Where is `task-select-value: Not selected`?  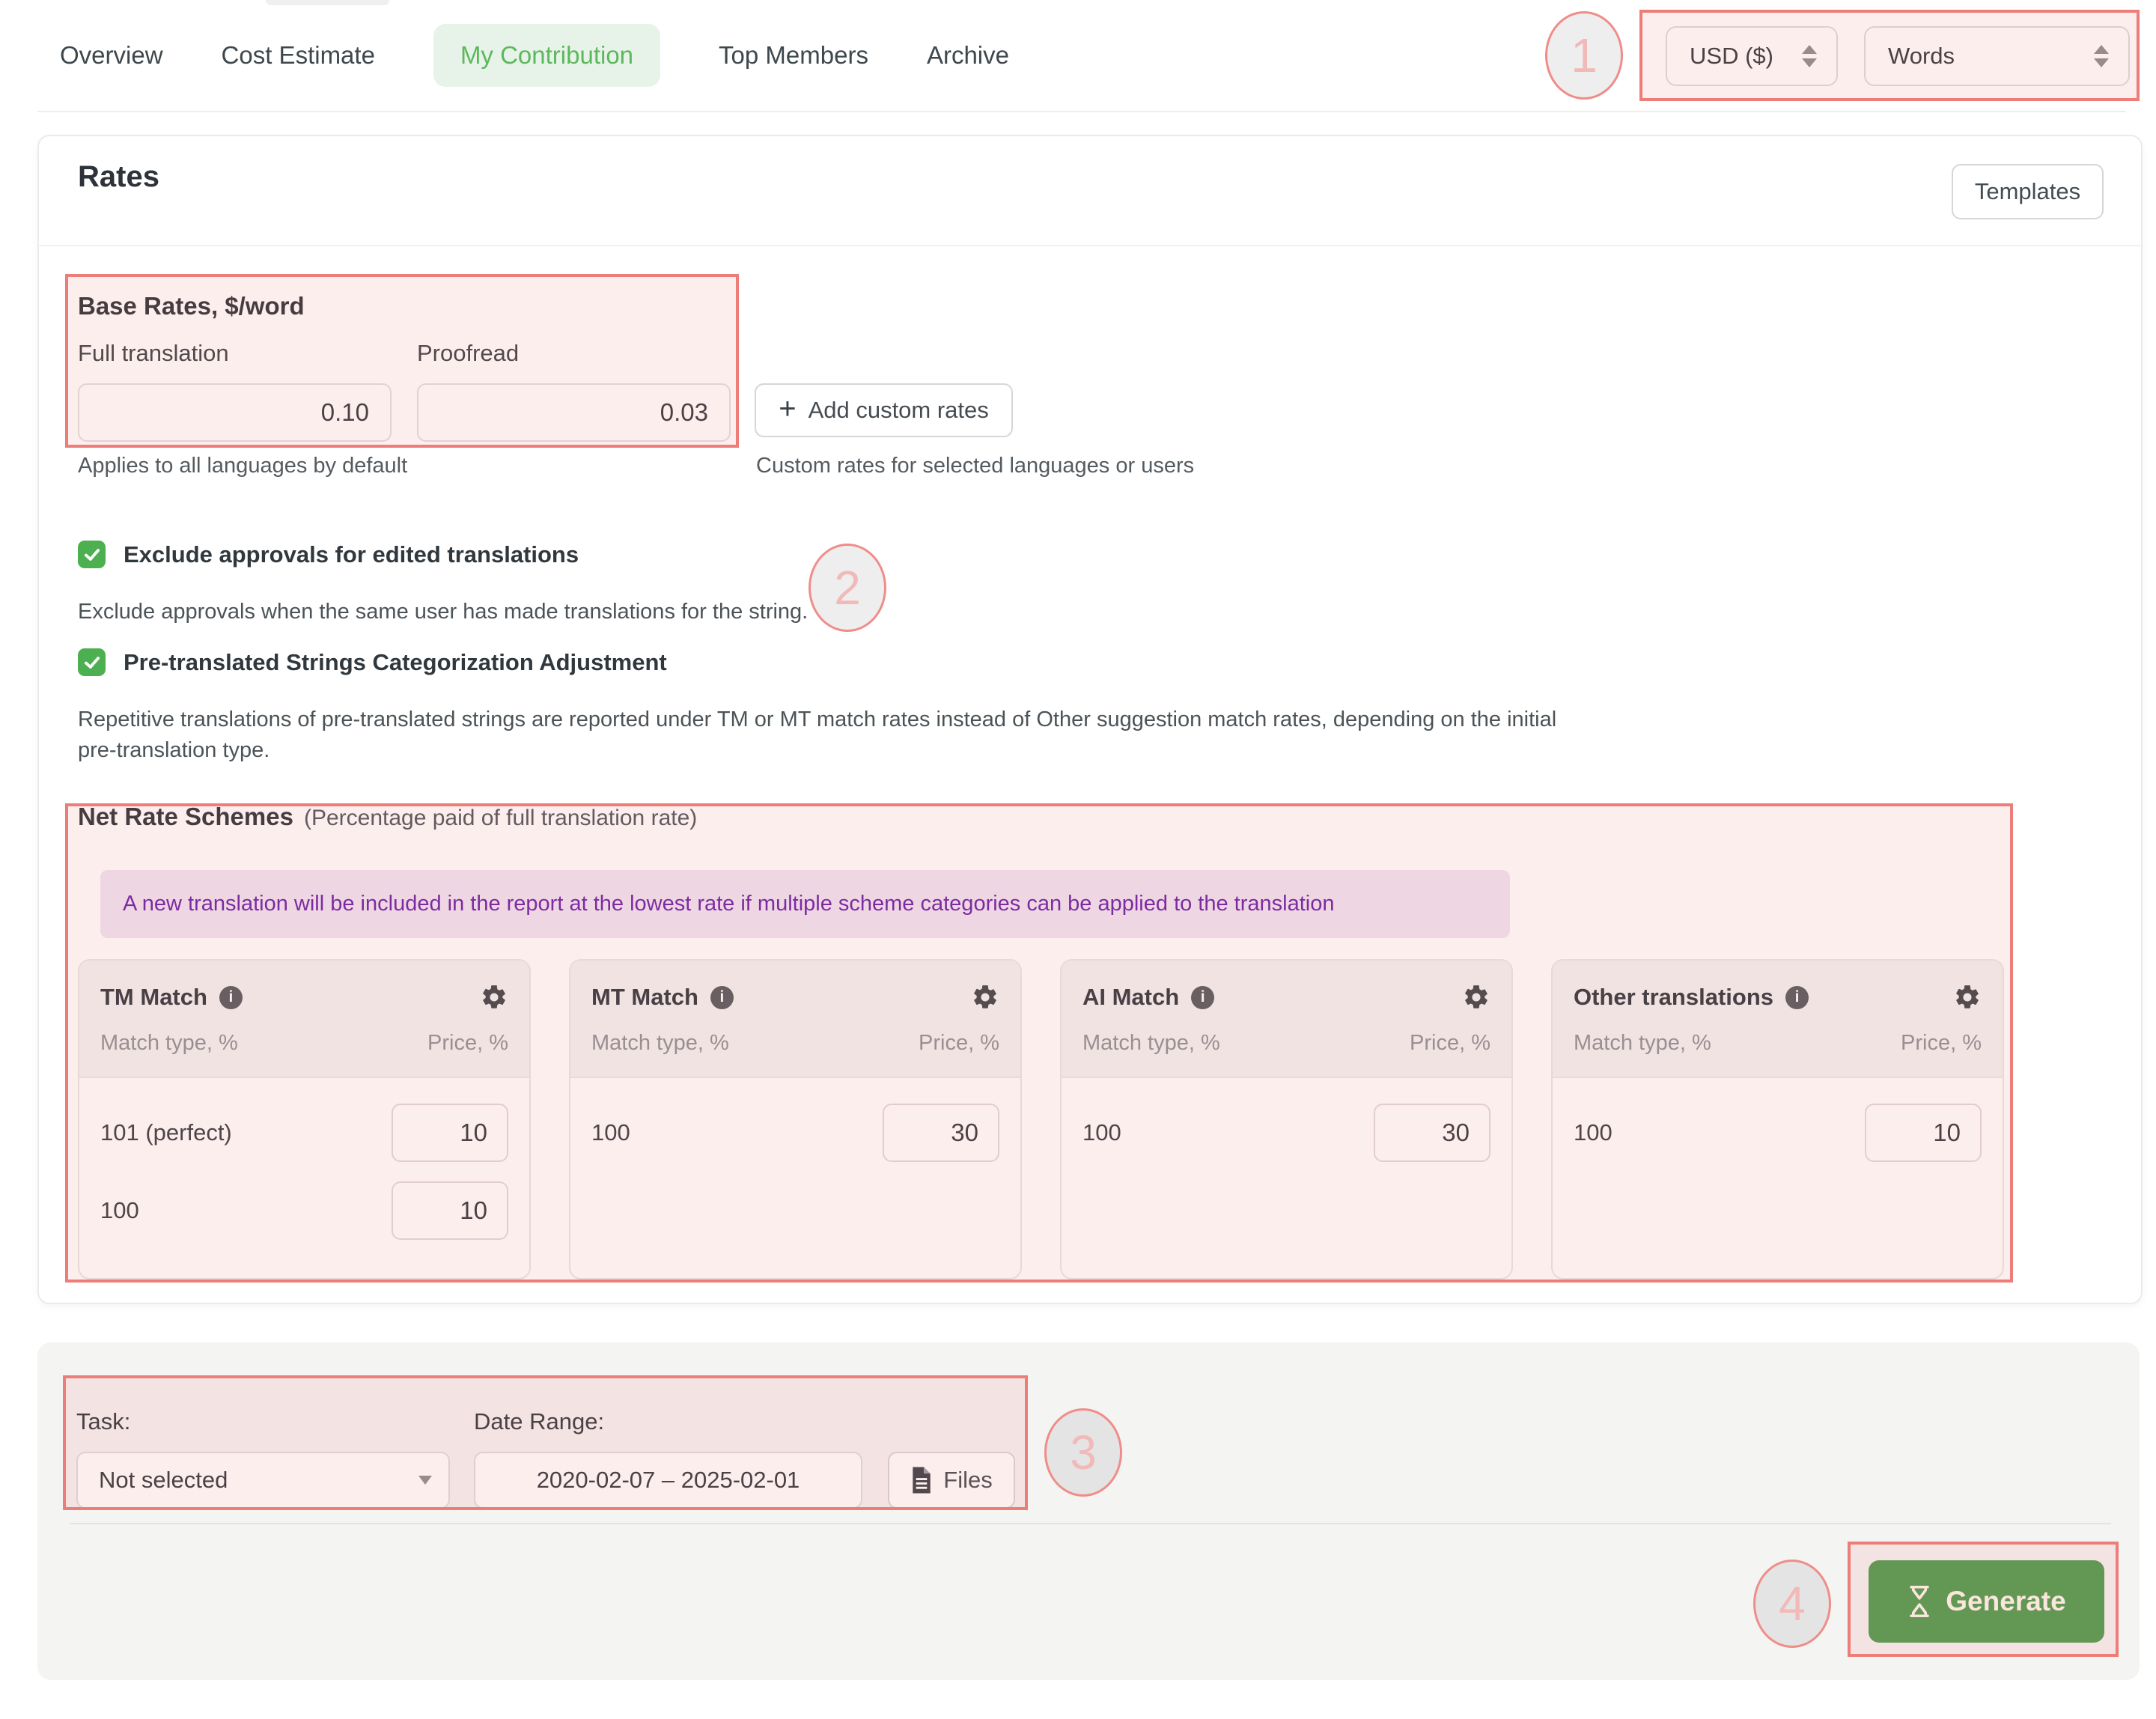 task-select-value: Not selected is located at coordinates (163, 1480).